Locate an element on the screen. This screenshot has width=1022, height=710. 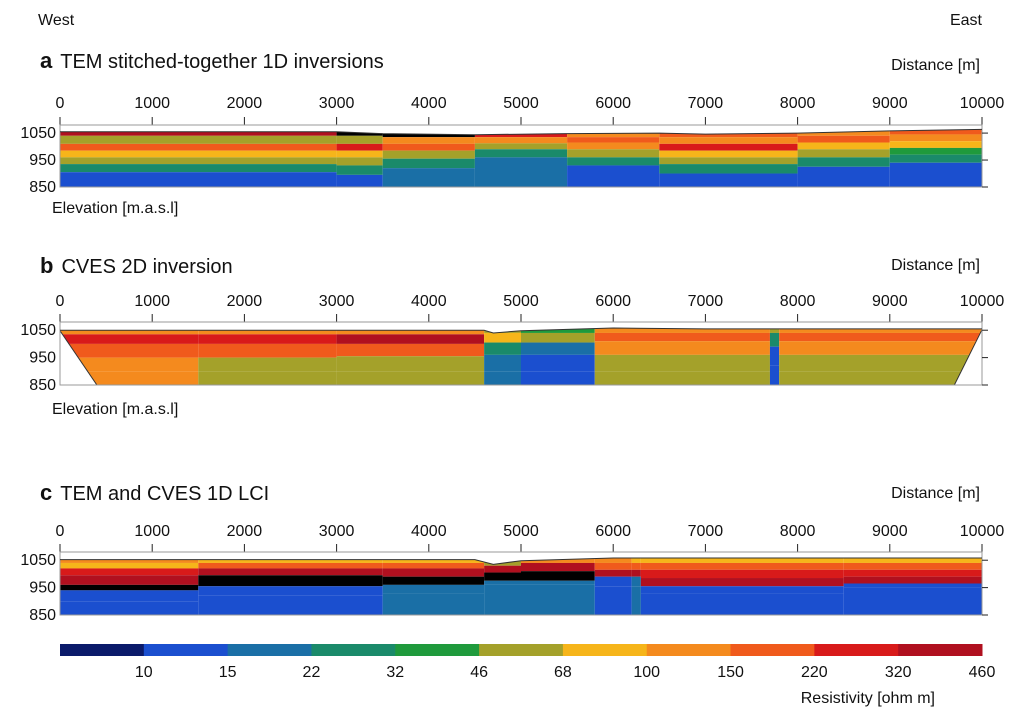
west-label: West is located at coordinates (56, 20).